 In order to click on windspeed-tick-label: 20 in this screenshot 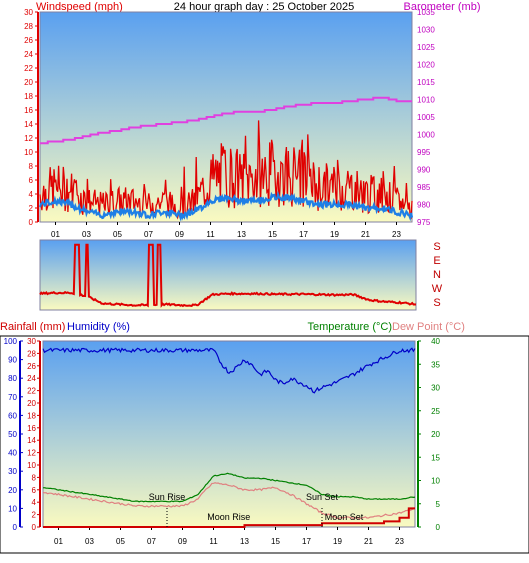, I will do `click(28, 82)`.